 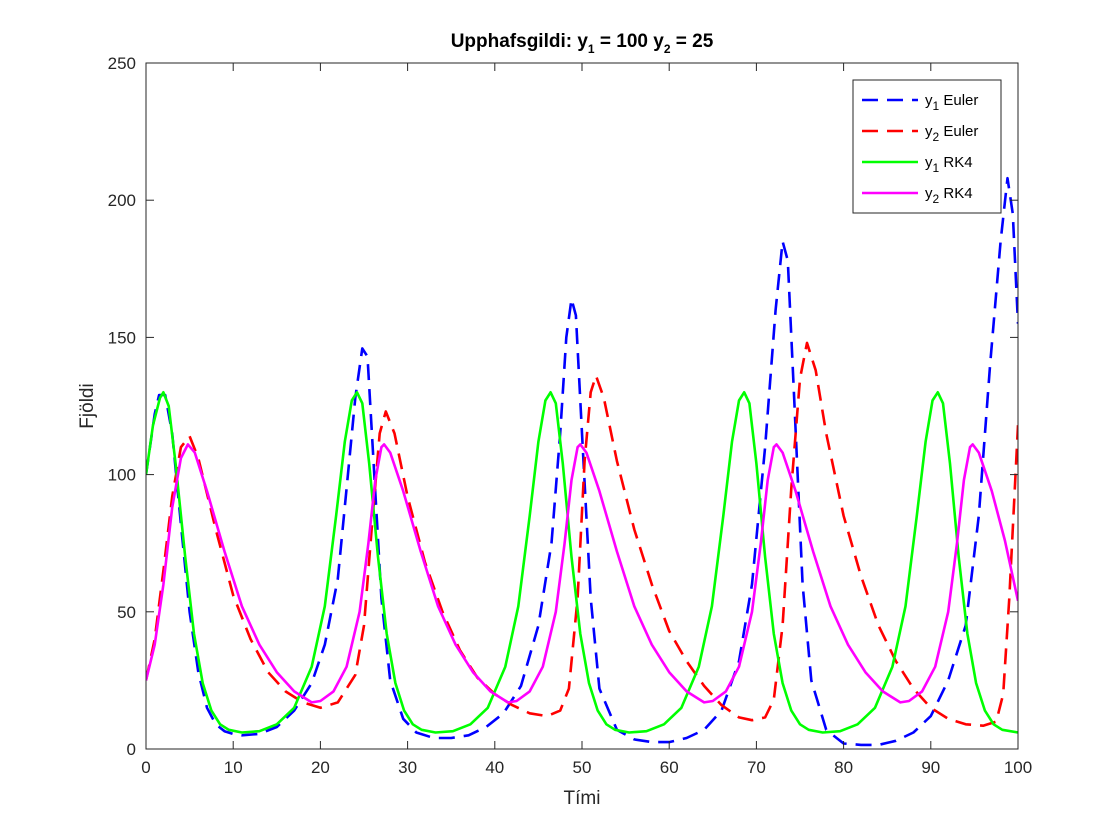 What do you see at coordinates (582, 798) in the screenshot?
I see `x-axis-label: Tími` at bounding box center [582, 798].